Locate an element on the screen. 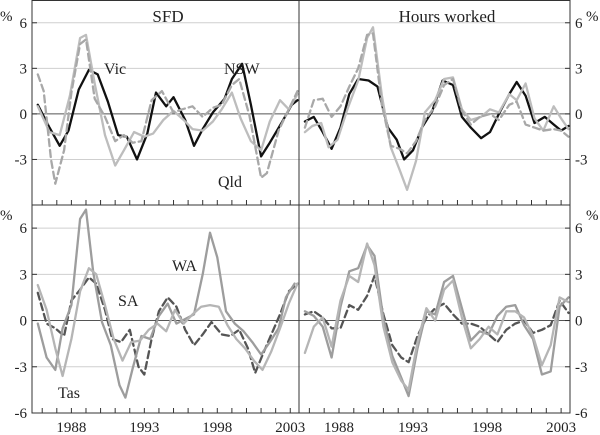 This screenshot has width=600, height=435. unit-label-top-right: % is located at coordinates (592, 17).